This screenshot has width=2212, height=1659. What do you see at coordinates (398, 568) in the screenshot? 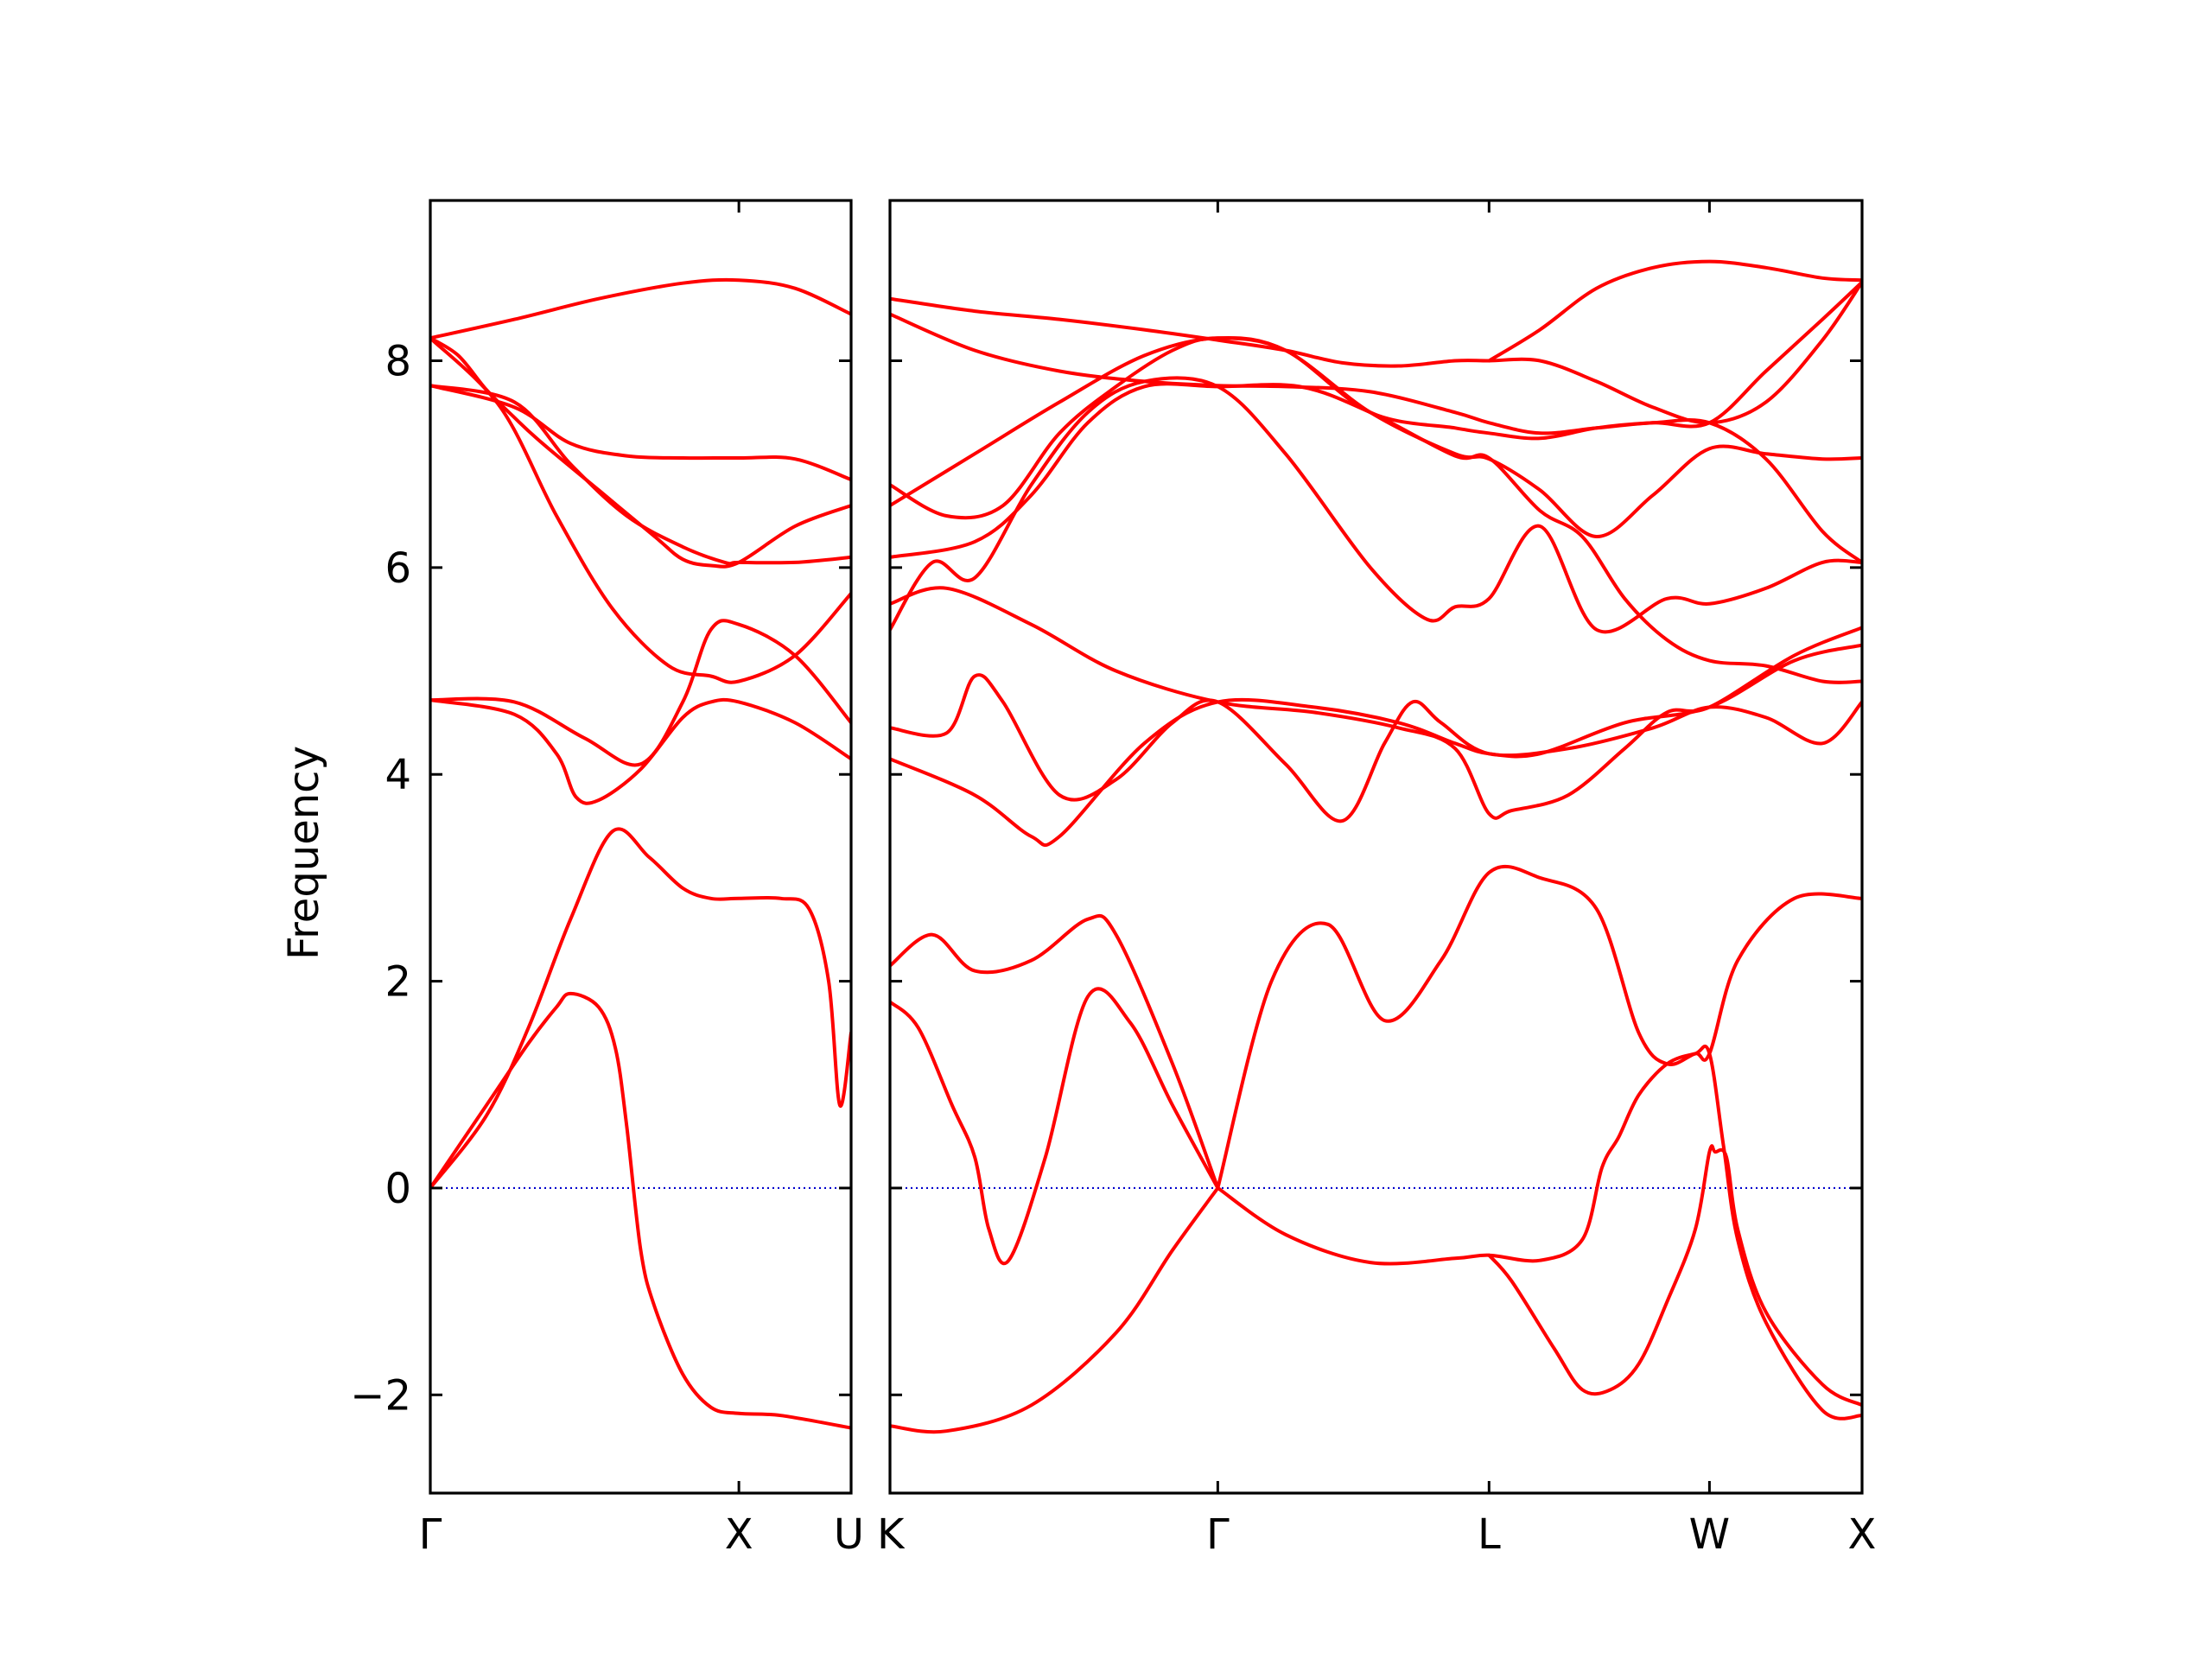
I see `y-tick-label: 6` at bounding box center [398, 568].